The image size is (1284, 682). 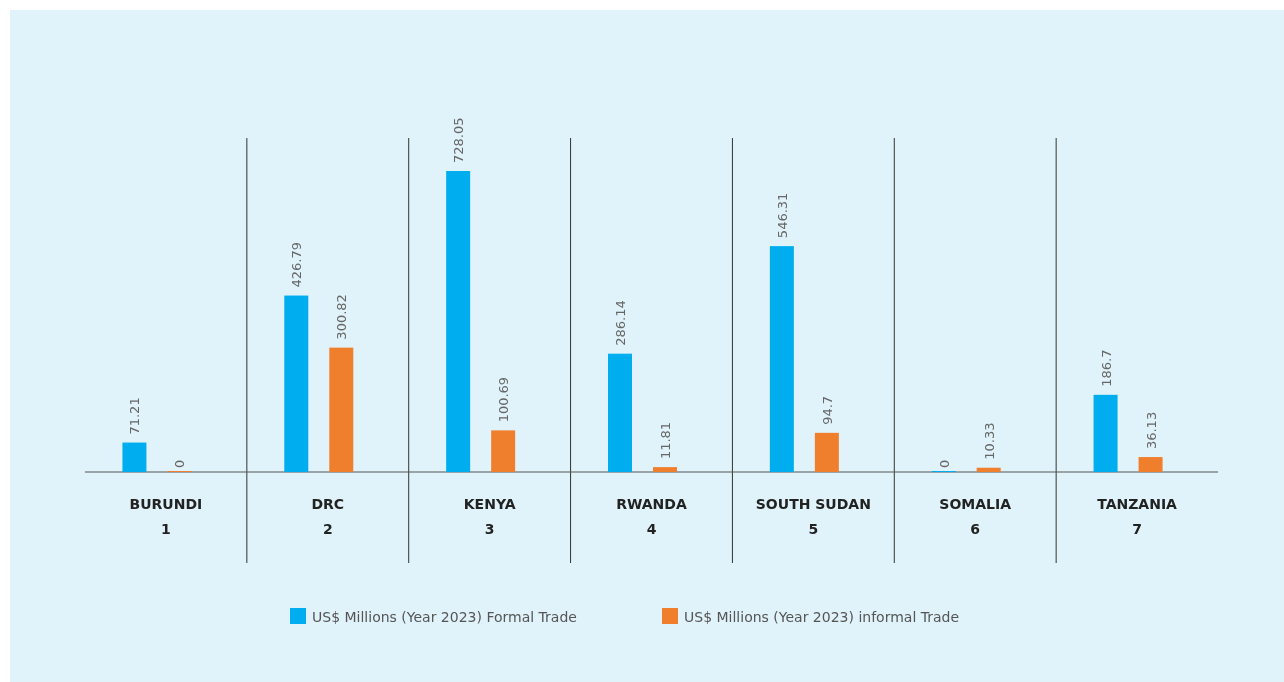 What do you see at coordinates (342, 317) in the screenshot?
I see `data-label: 300.82` at bounding box center [342, 317].